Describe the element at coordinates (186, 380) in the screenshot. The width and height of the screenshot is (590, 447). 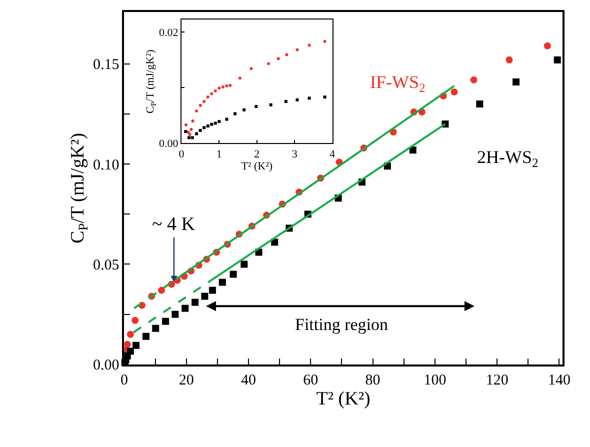
I see `x-tick-label: 20` at that location.